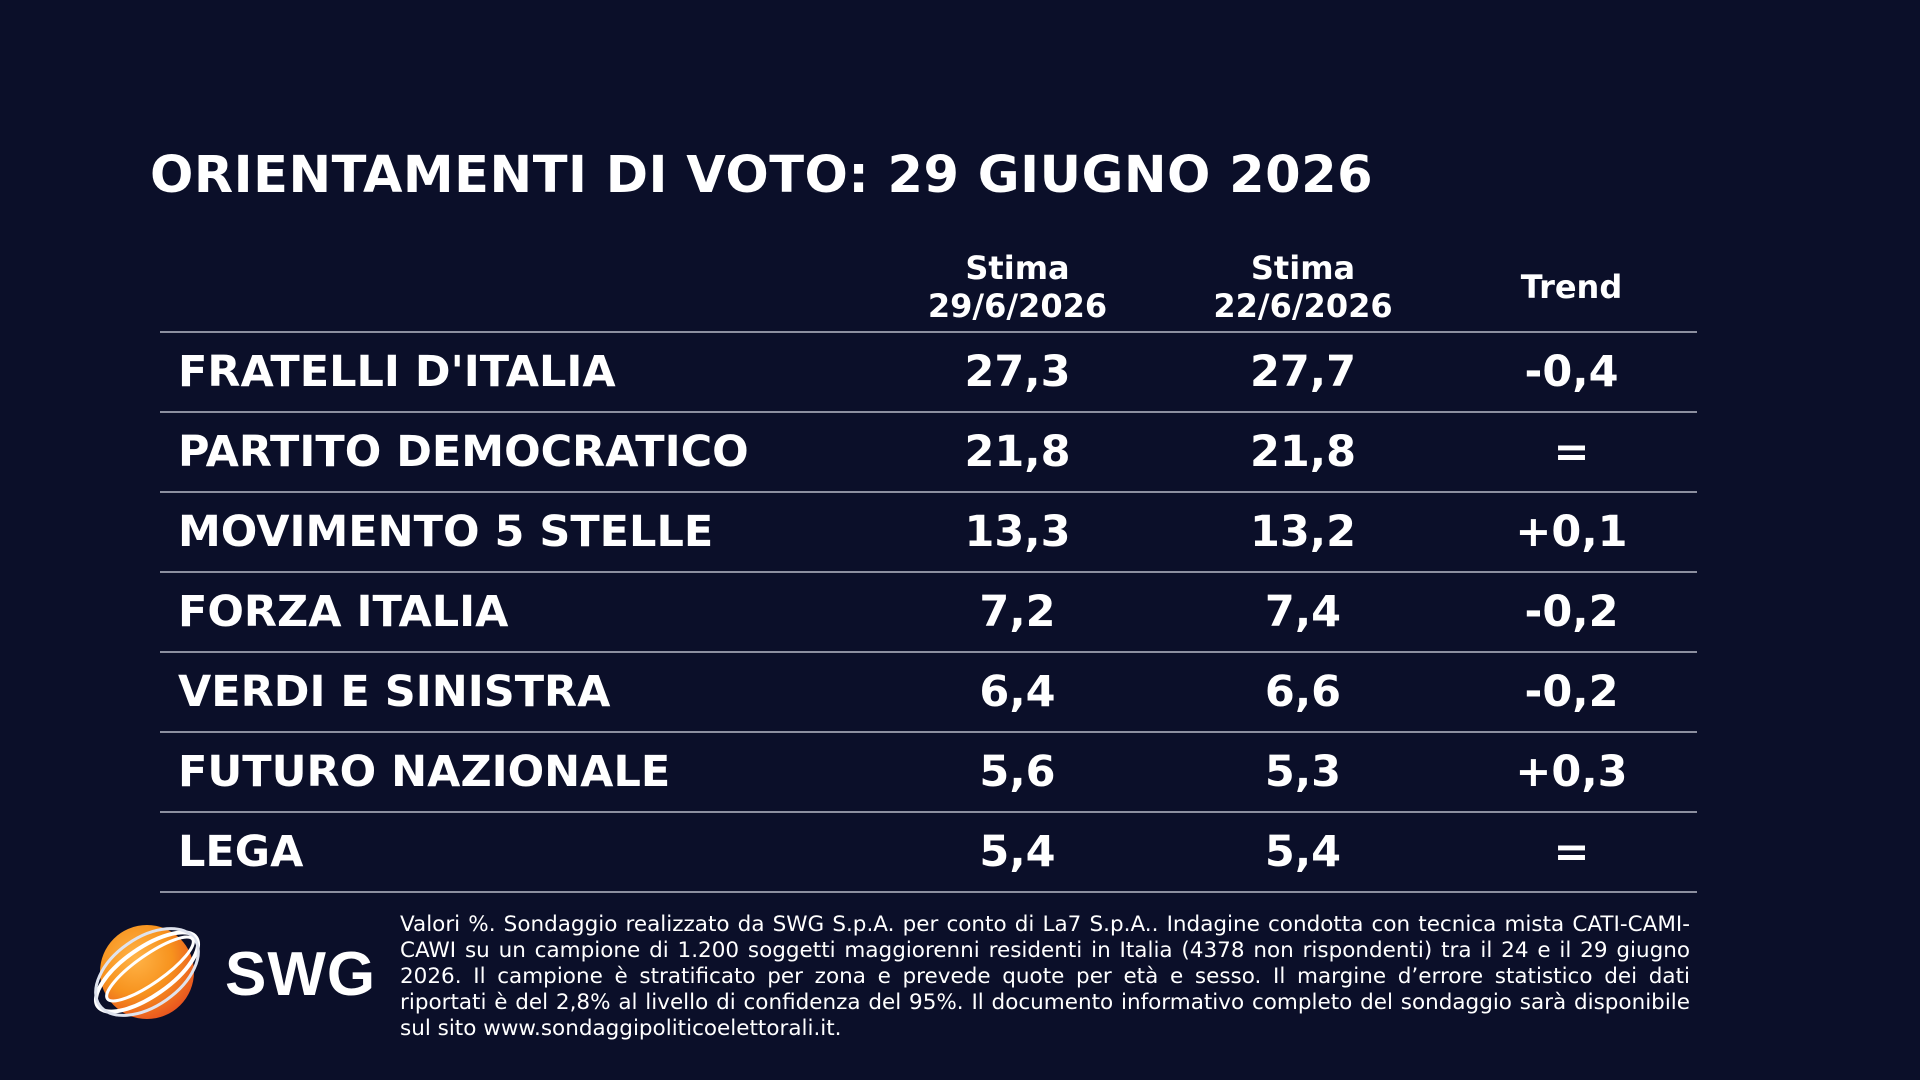  Describe the element at coordinates (517, 852) in the screenshot. I see `party-name: LEGA` at that location.